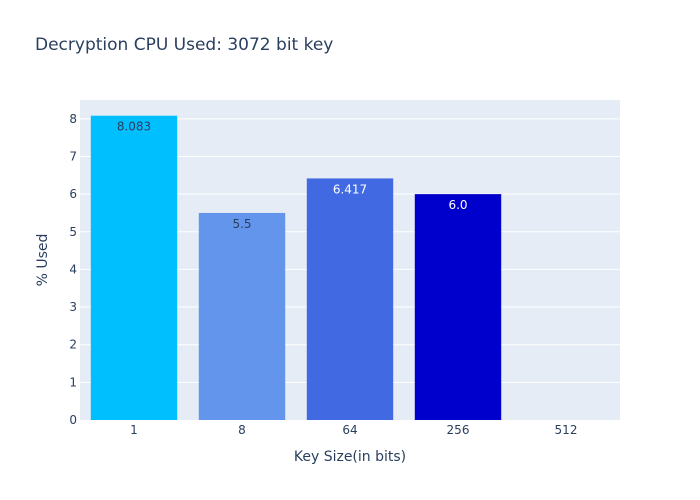 Image resolution: width=700 pixels, height=500 pixels. I want to click on y-axis-label: % Used, so click(43, 260).